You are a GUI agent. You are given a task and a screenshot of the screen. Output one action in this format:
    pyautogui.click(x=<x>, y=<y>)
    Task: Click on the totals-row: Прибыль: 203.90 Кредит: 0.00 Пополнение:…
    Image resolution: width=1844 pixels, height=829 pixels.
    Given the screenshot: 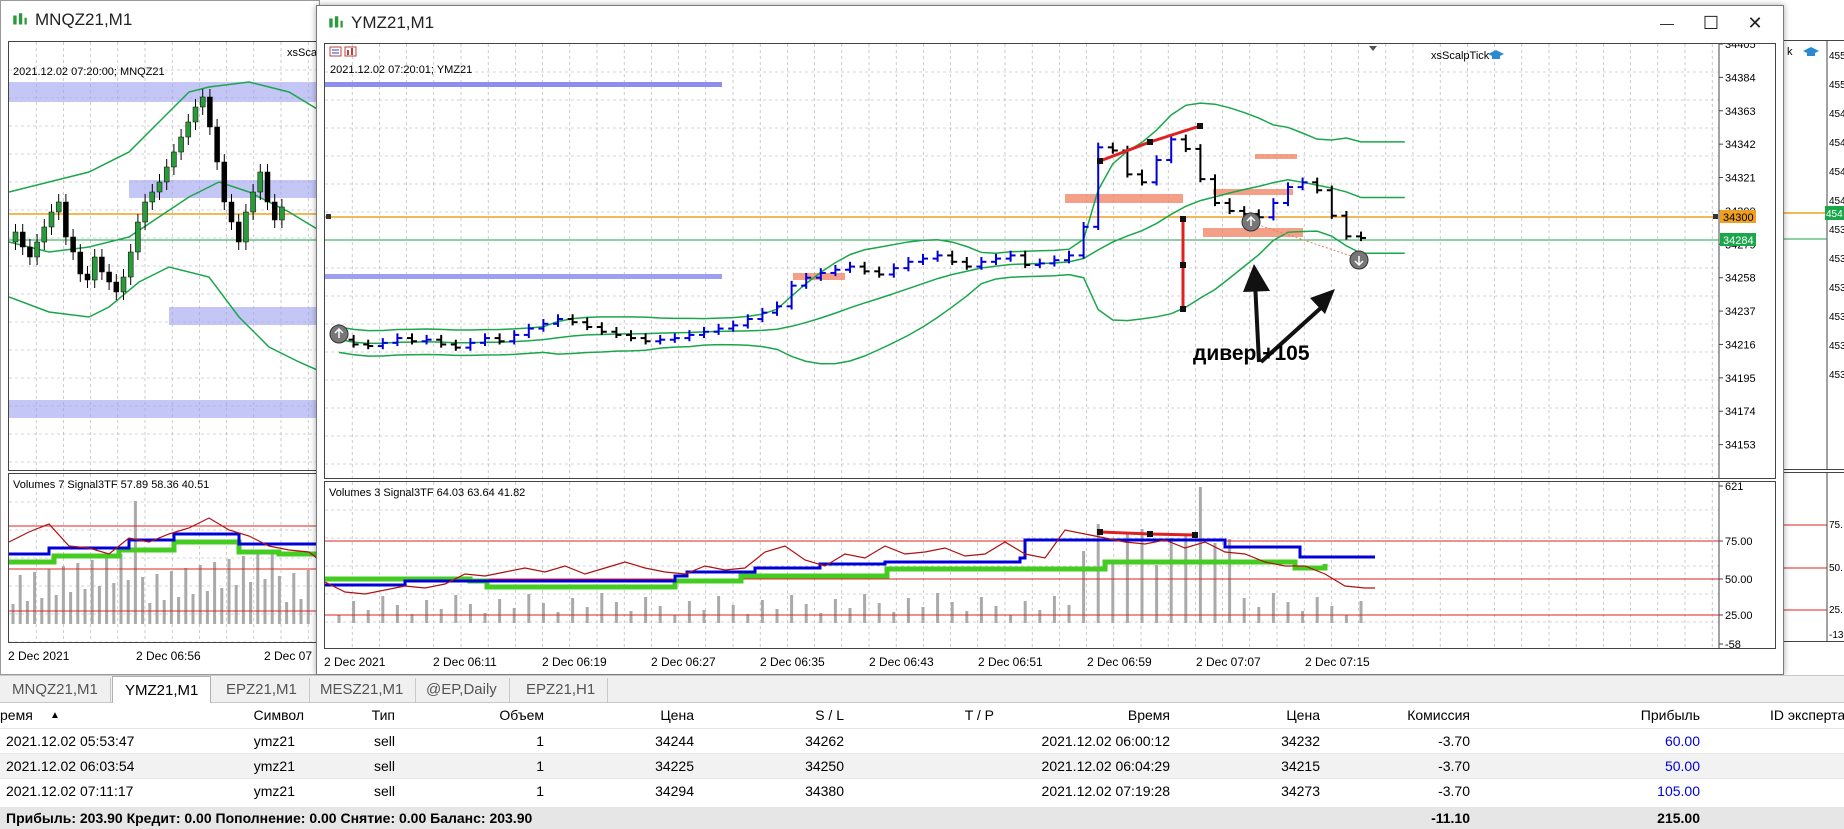 What is the action you would take?
    pyautogui.click(x=922, y=818)
    